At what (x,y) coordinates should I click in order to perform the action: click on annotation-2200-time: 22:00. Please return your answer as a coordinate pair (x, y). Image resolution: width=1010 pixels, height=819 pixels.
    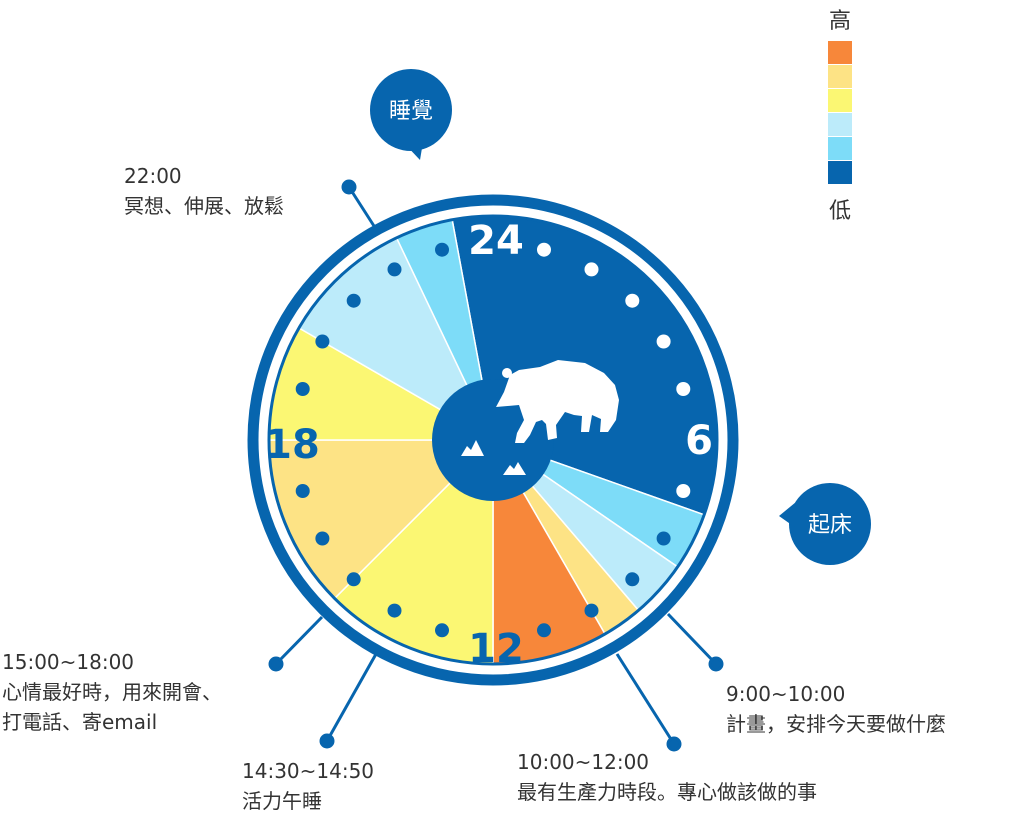
    Looking at the image, I should click on (153, 176).